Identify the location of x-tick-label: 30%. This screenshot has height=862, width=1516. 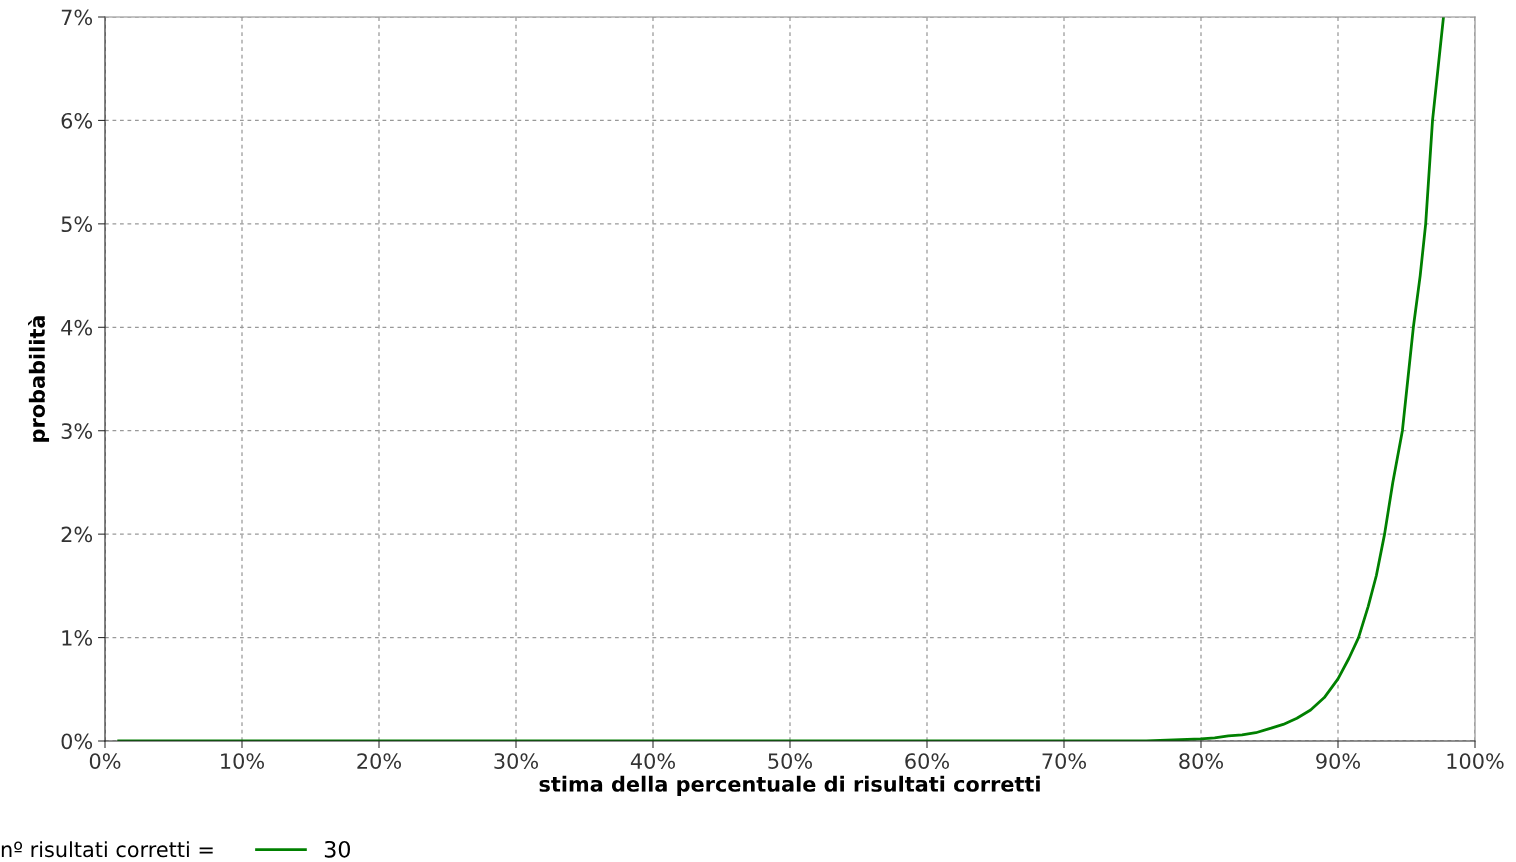
(516, 761).